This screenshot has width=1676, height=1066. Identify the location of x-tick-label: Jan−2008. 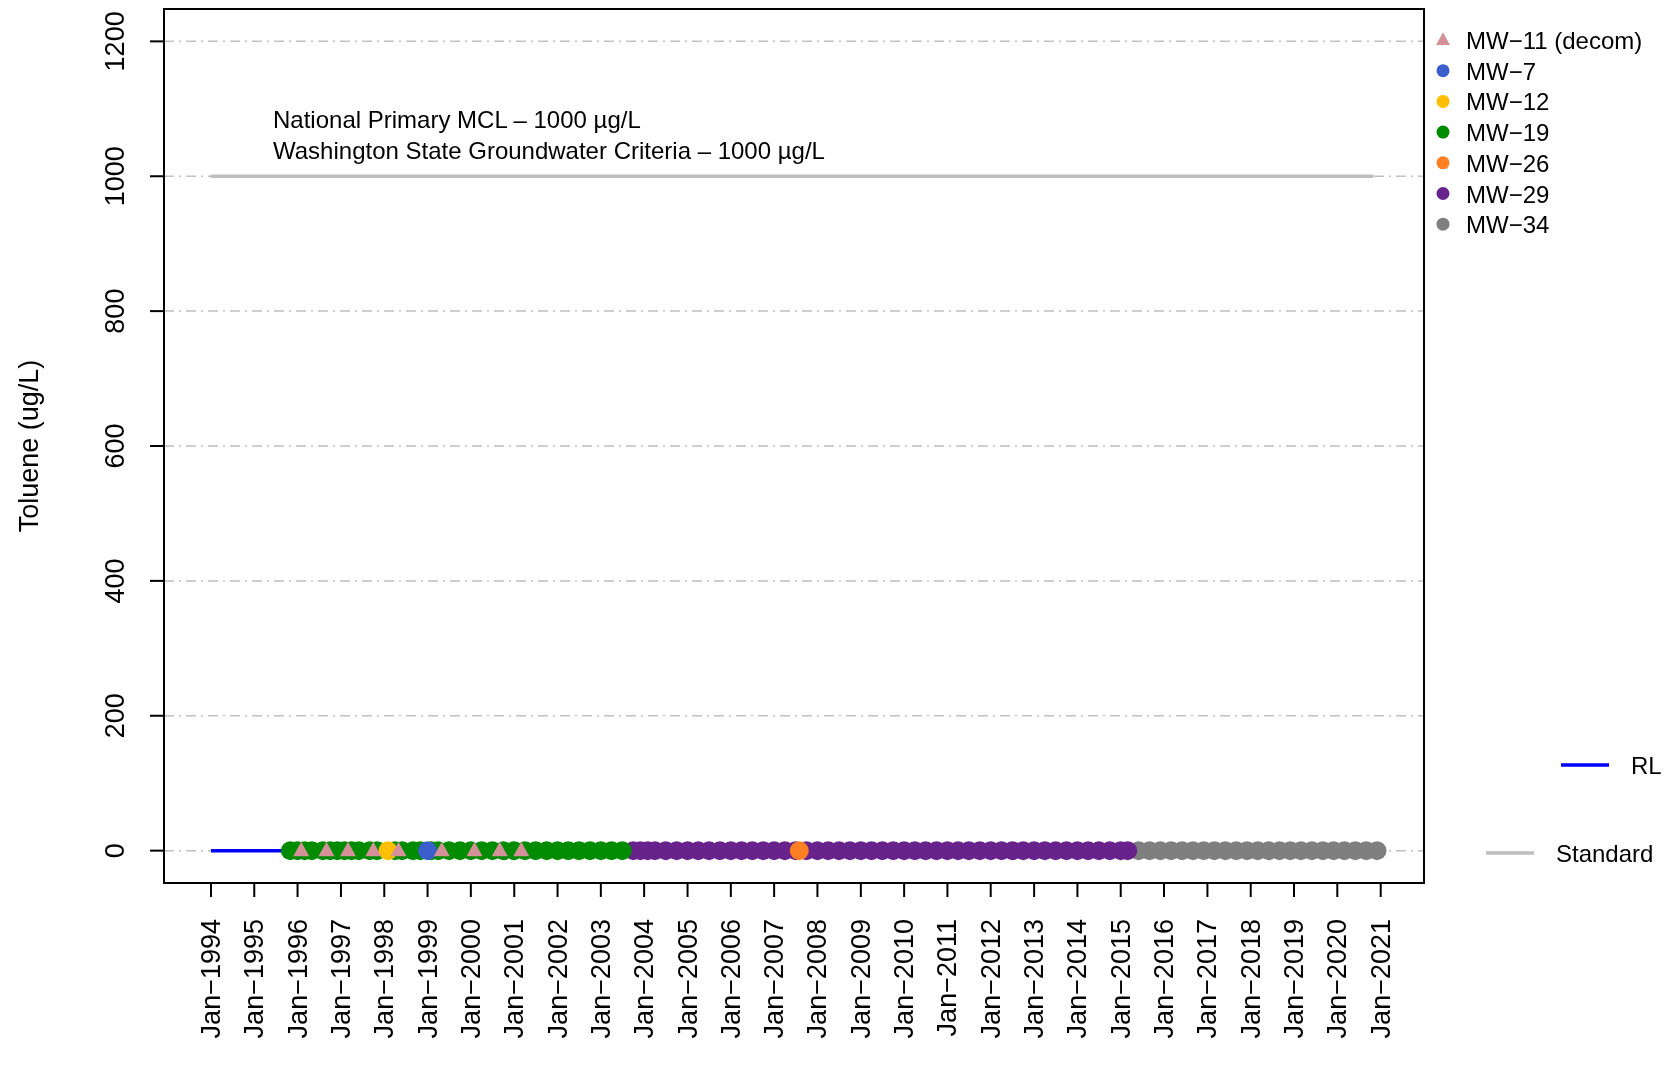
(817, 979).